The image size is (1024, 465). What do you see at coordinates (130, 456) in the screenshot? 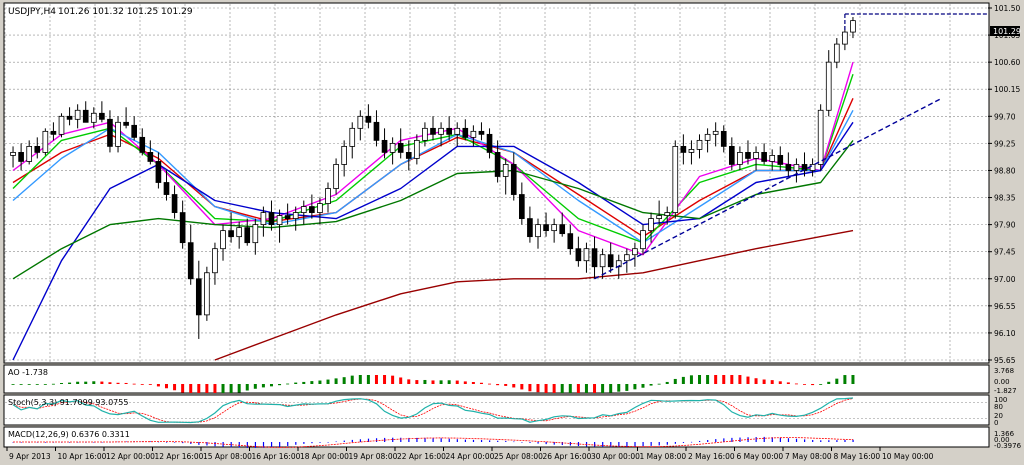
I see `time-tick-label: 12 Apr 00:00` at bounding box center [130, 456].